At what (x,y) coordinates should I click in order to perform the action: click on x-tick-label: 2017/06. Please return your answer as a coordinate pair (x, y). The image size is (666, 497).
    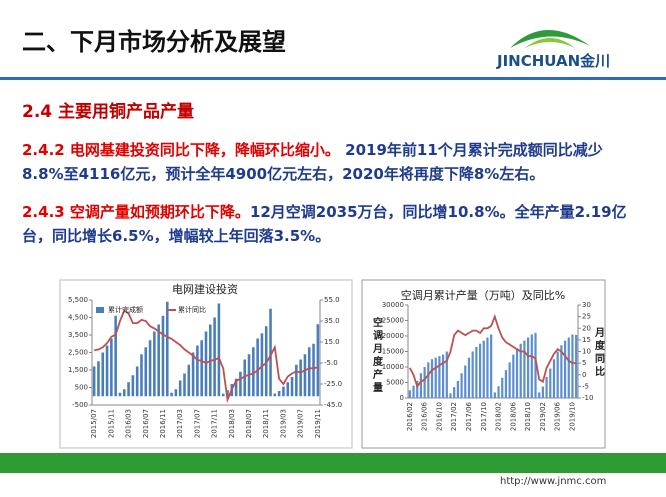
    Looking at the image, I should click on (469, 416).